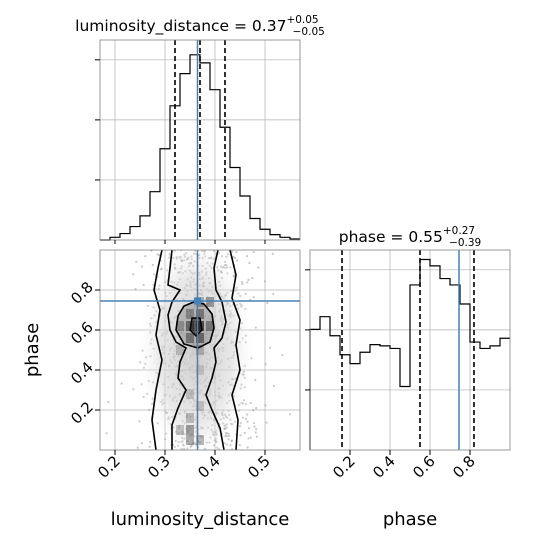 The image size is (550, 550). Describe the element at coordinates (197, 301) in the screenshot. I see `joint-truth-marker` at that location.